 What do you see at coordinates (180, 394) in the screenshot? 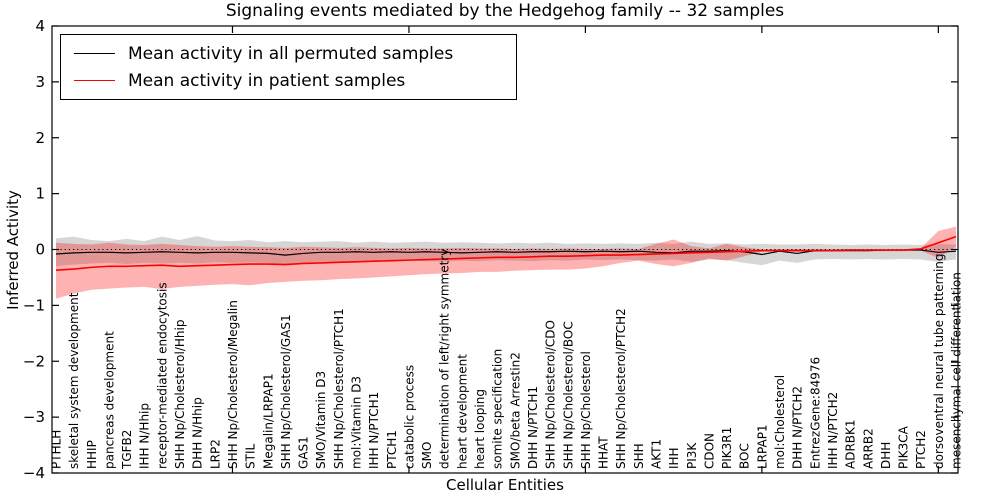
I see `x-category-label: SHH Np/Cholesterol/Hhip` at bounding box center [180, 394].